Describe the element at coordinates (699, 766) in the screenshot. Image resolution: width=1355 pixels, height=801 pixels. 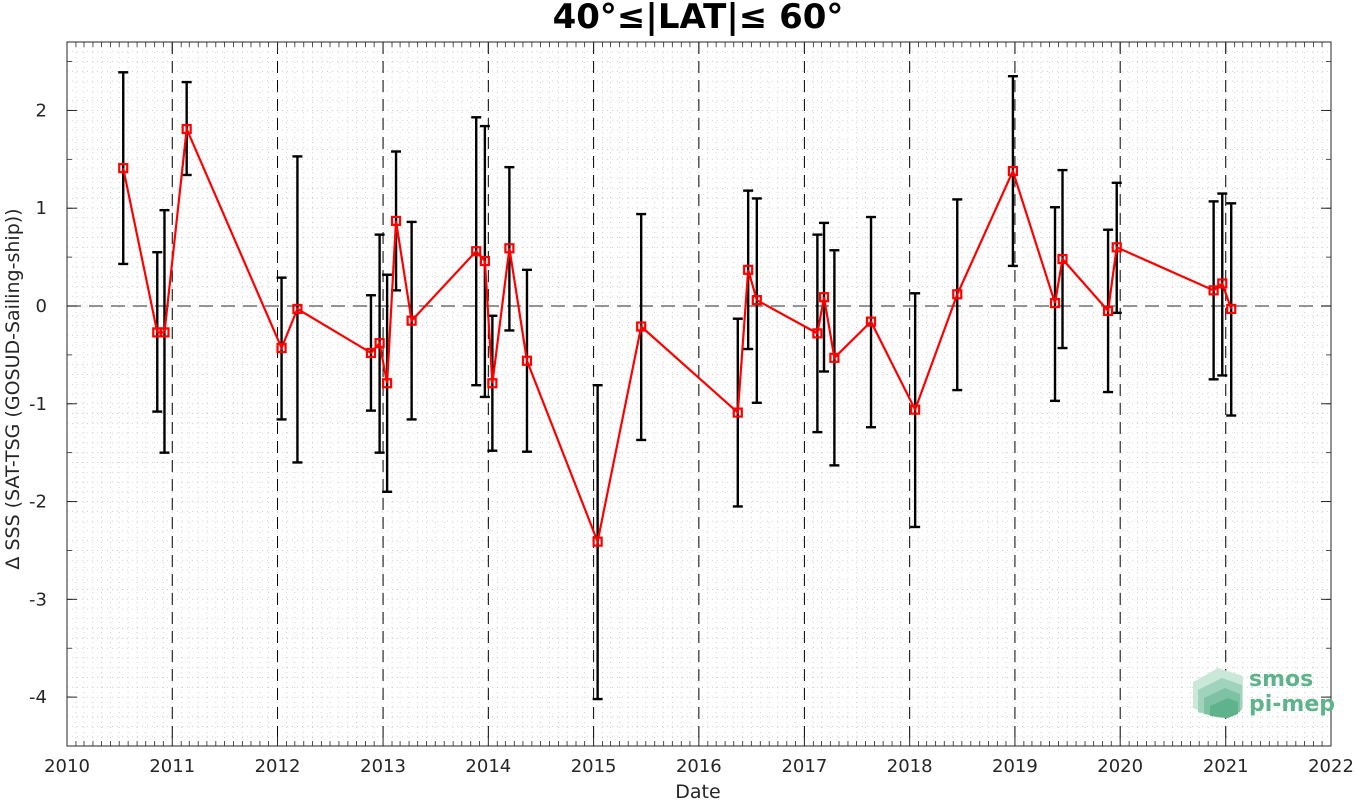
I see `x-tick-label: 2016` at that location.